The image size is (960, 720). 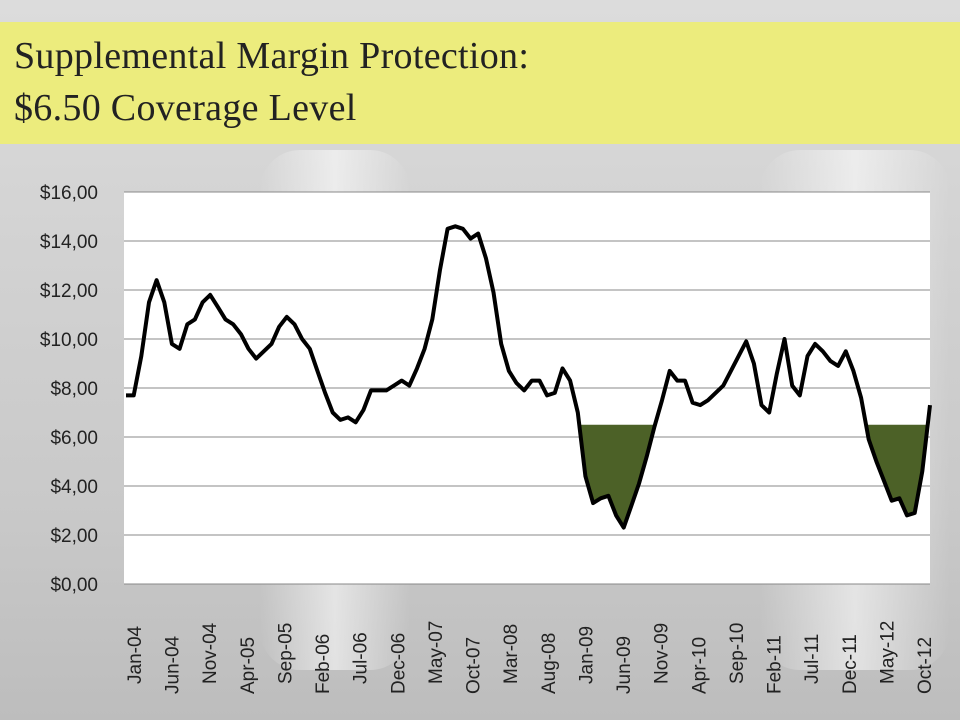 I want to click on slide-title: Supplemental Margin Protection:, so click(x=272, y=56).